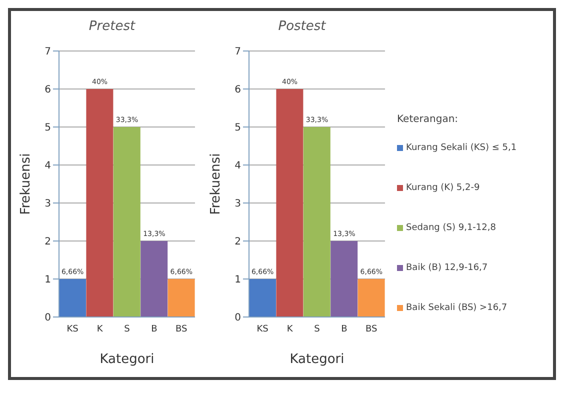 The image size is (568, 412). Describe the element at coordinates (461, 148) in the screenshot. I see `text: Kurang Sekali (KS) ≤ 5,1` at that location.